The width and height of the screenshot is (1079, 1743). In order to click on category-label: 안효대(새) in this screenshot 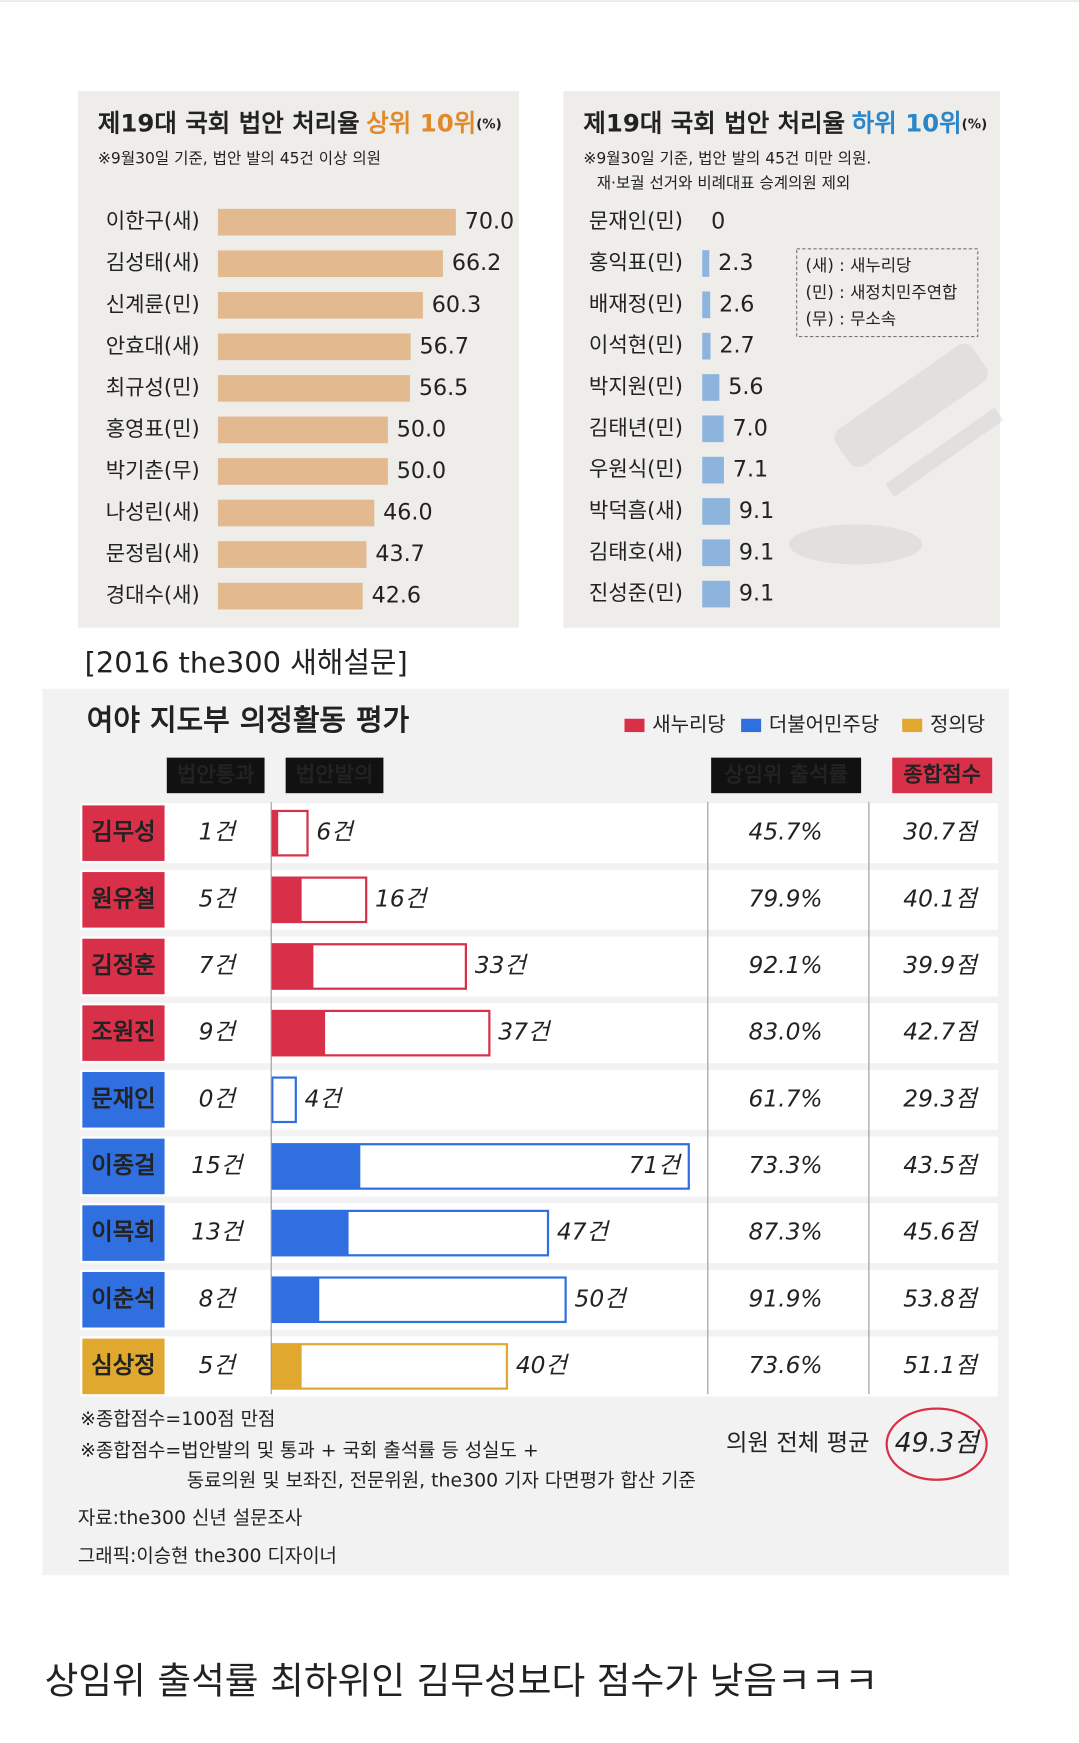, I will do `click(153, 345)`.